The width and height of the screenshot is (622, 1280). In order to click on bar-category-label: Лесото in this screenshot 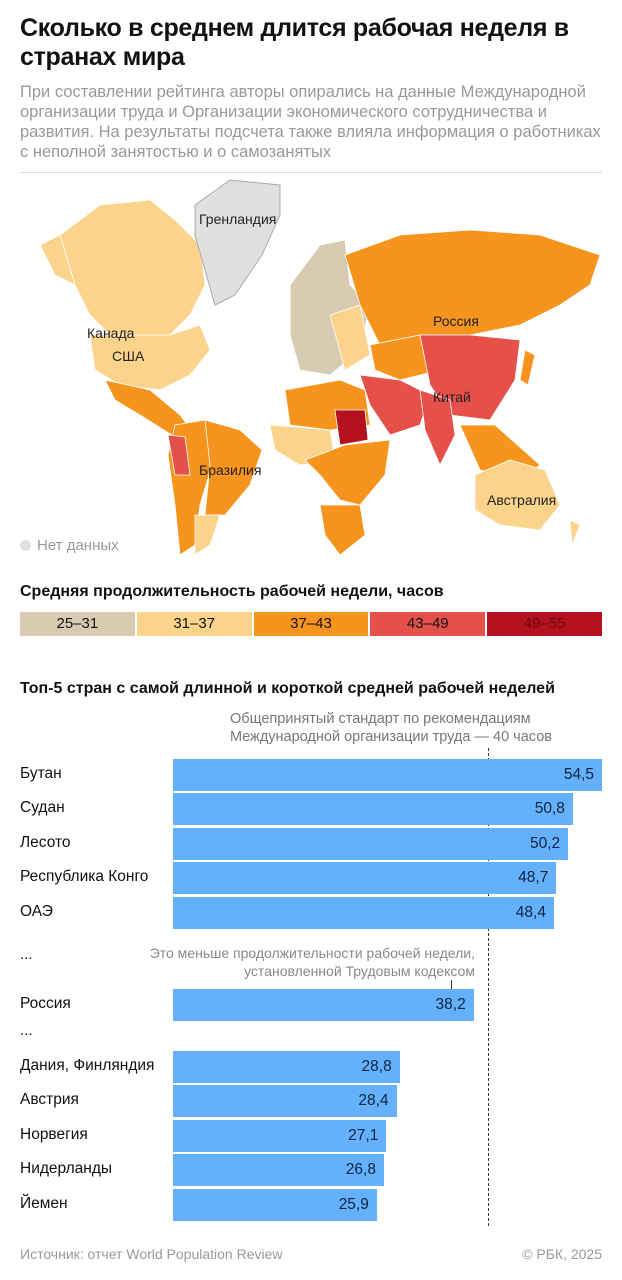, I will do `click(45, 842)`.